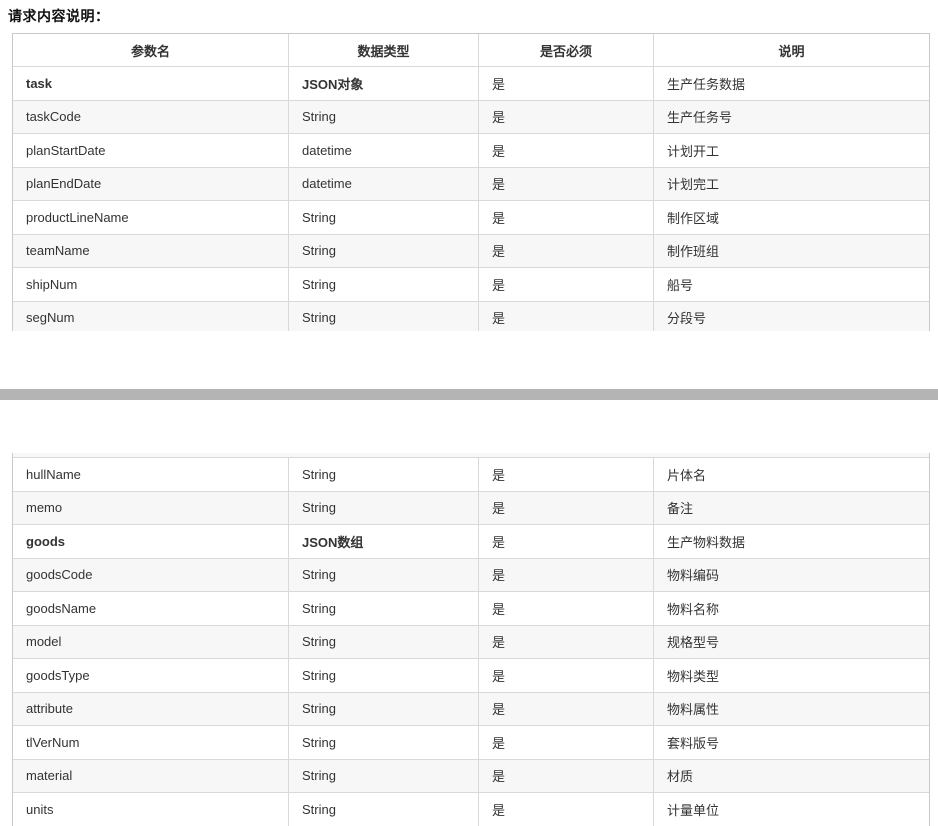 The image size is (938, 826). What do you see at coordinates (151, 642) in the screenshot?
I see `cell-param-name: model` at bounding box center [151, 642].